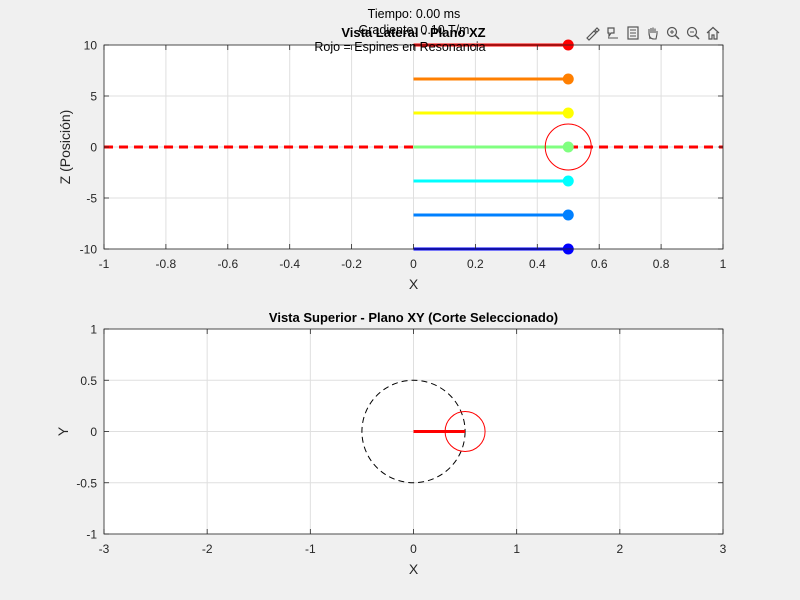  I want to click on legend-annotation: Rojo = Espines en Resonancia, so click(399, 47).